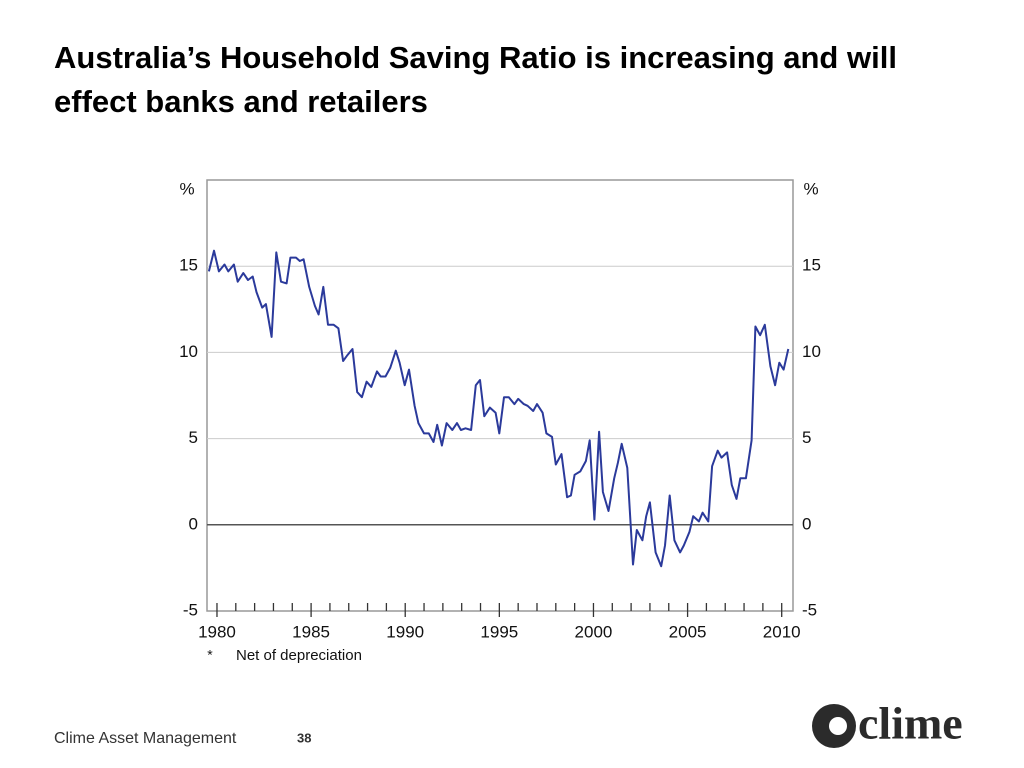 The width and height of the screenshot is (1024, 768). What do you see at coordinates (782, 631) in the screenshot?
I see `x-tick-label: 2010` at bounding box center [782, 631].